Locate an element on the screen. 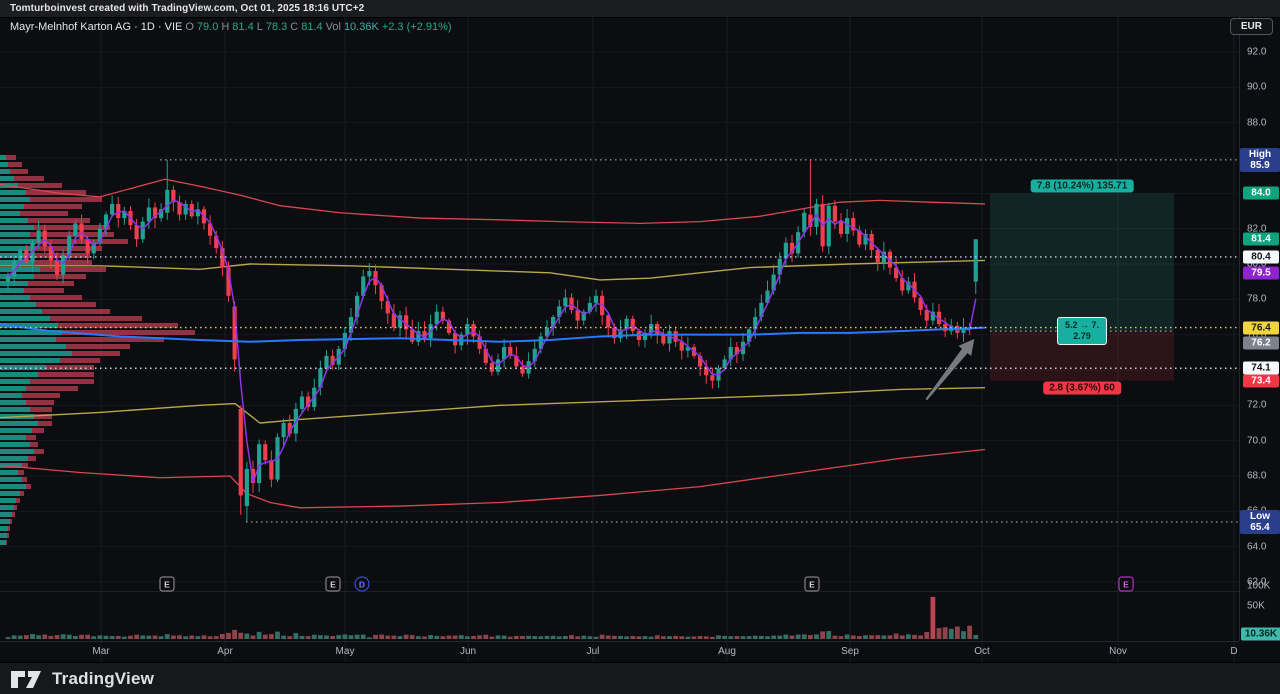 This screenshot has height=694, width=1280. legend-segment: O is located at coordinates (189, 27).